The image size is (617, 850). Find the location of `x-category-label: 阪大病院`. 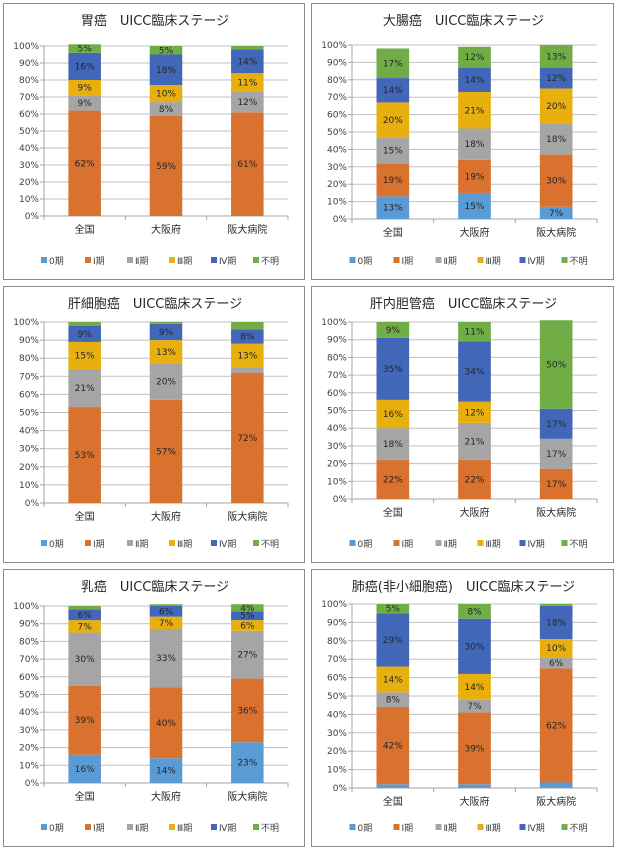

x-category-label: 阪大病院 is located at coordinates (556, 801).